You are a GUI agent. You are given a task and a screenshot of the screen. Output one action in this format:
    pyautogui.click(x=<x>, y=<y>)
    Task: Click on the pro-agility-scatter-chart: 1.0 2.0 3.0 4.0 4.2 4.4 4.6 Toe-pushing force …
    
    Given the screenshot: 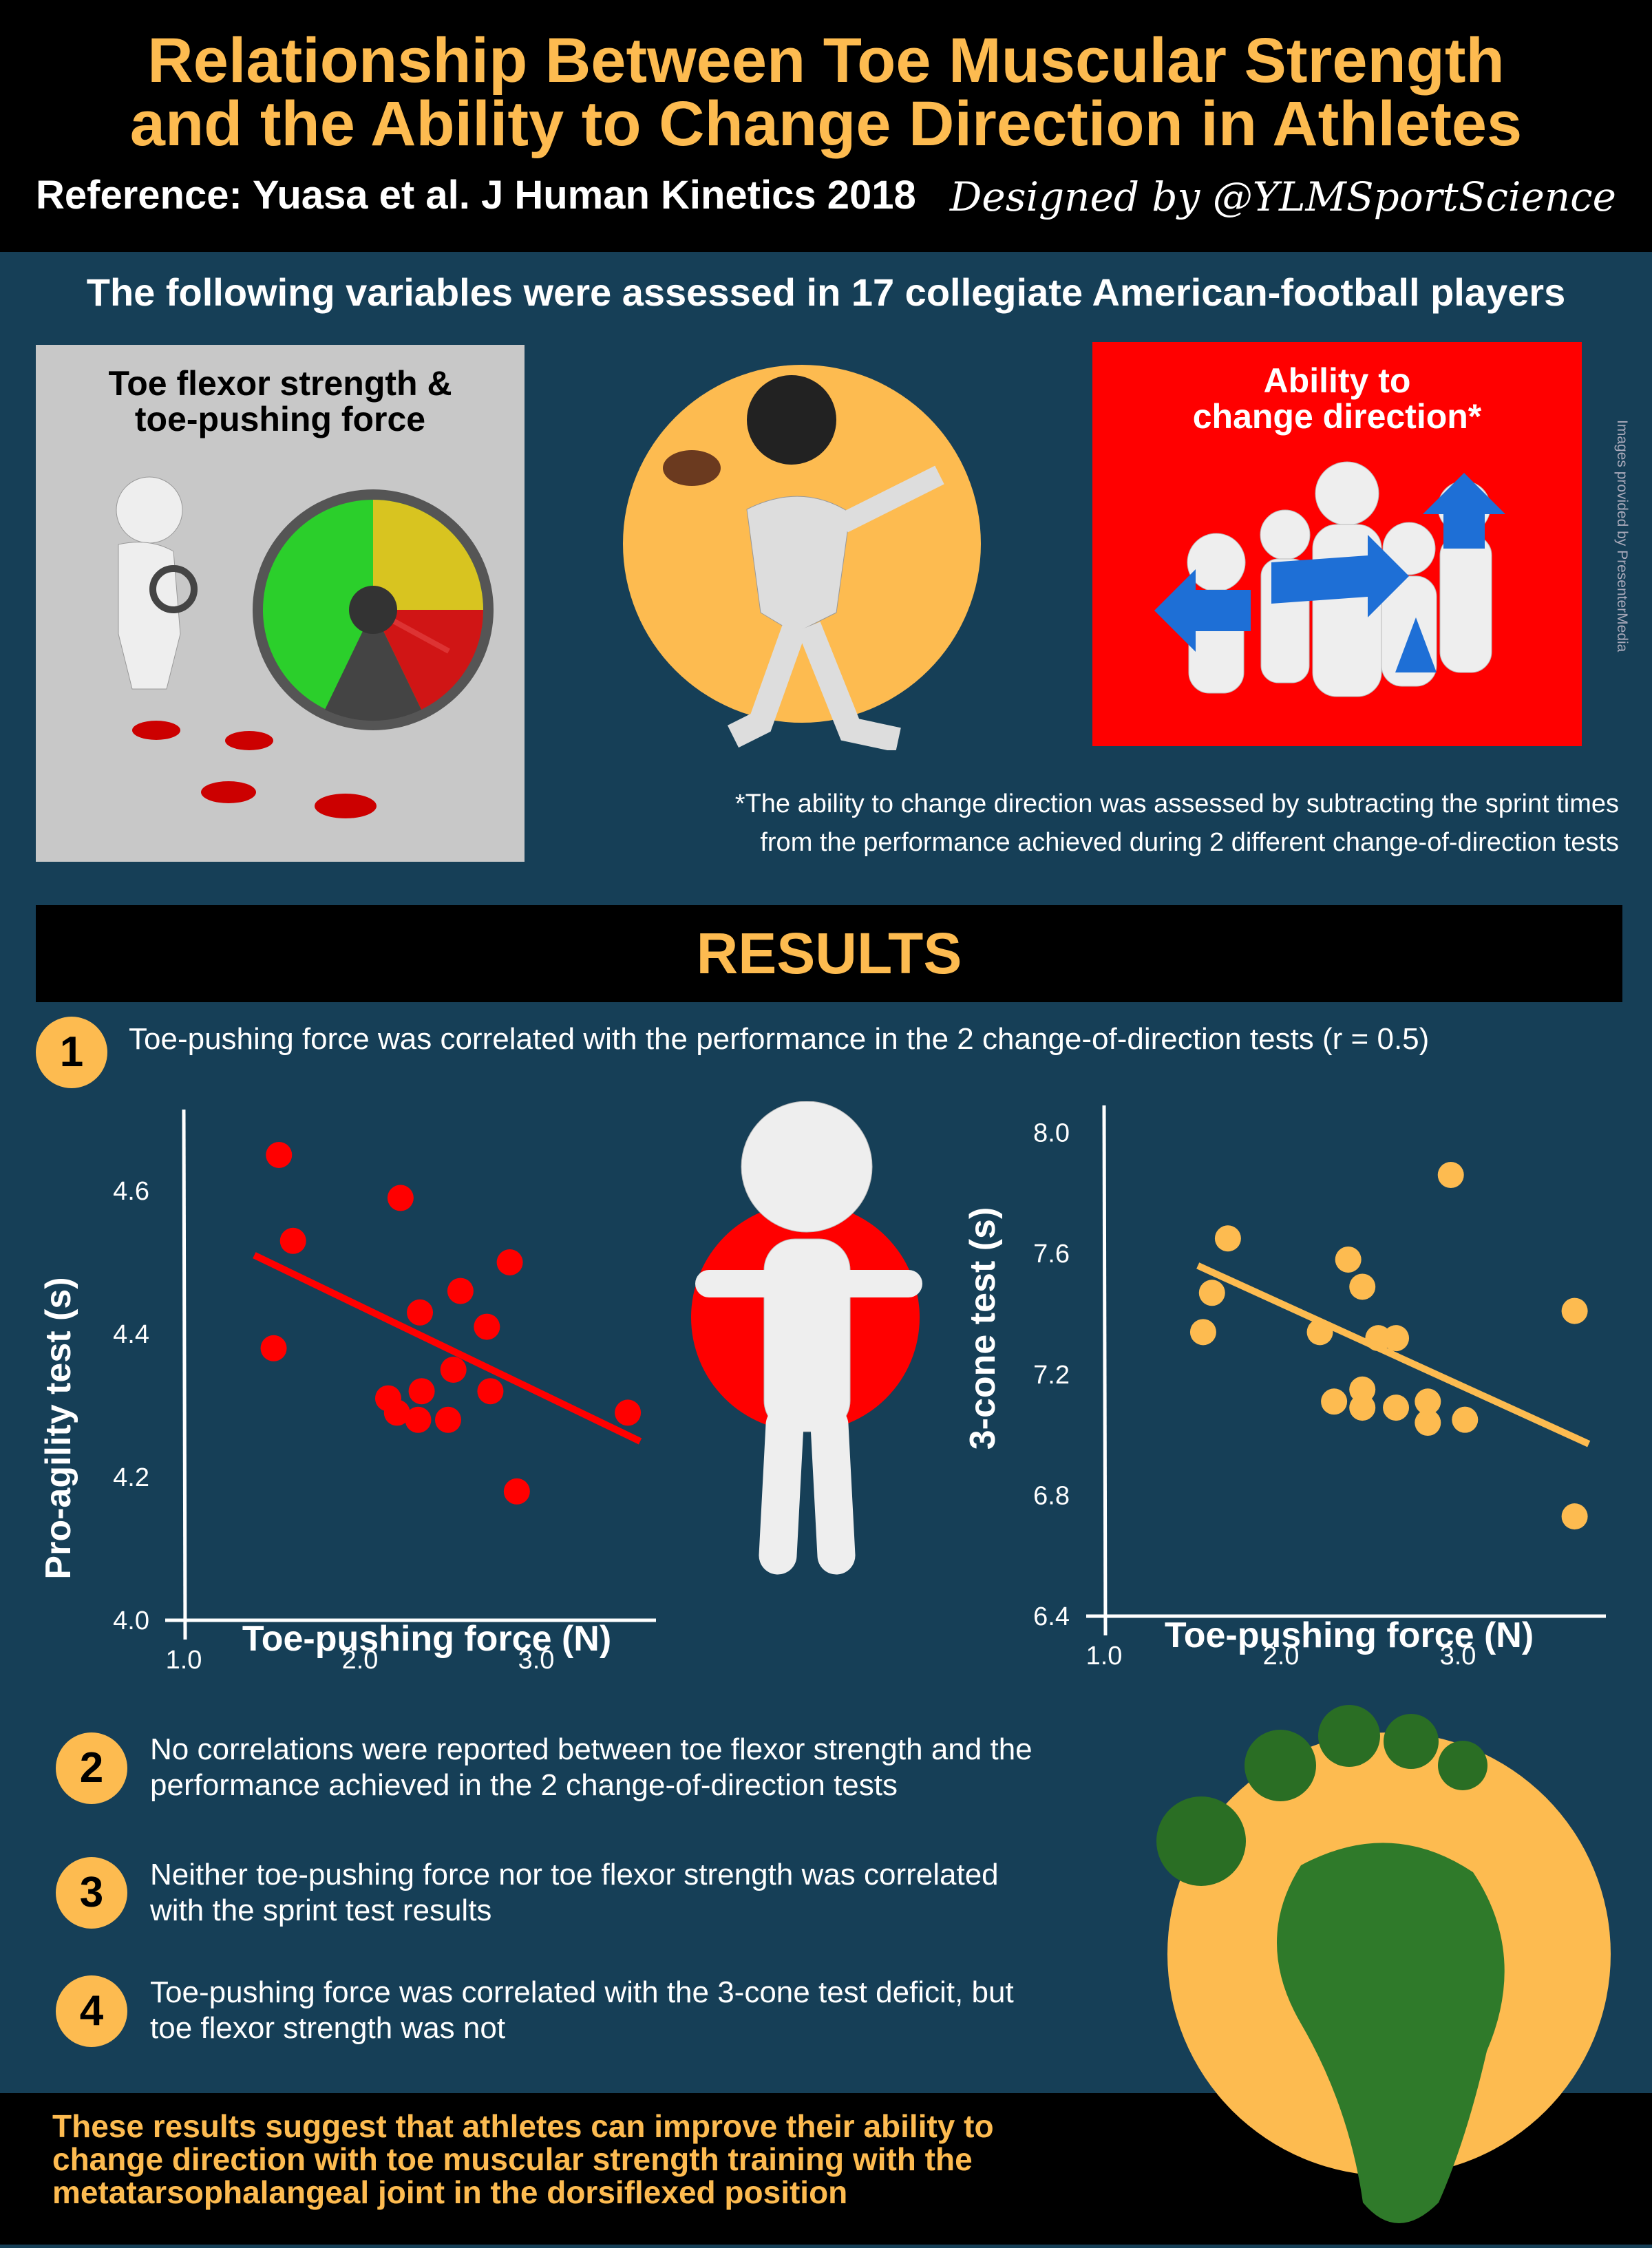 What is the action you would take?
    pyautogui.click(x=347, y=1392)
    